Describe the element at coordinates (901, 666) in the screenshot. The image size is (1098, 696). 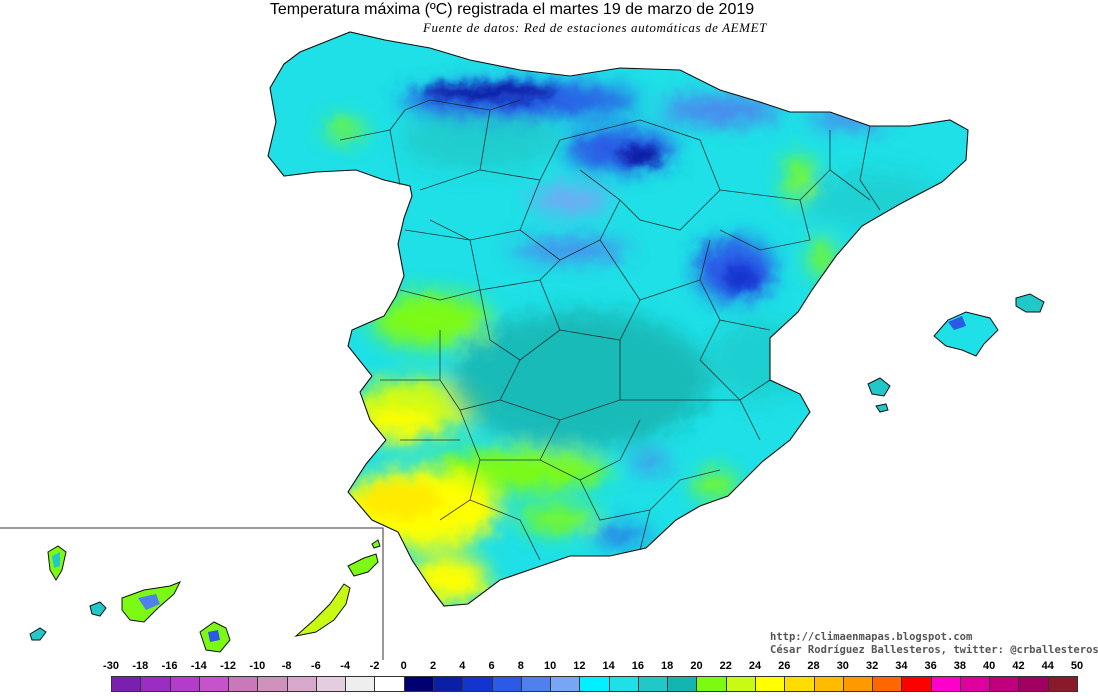
I see `legend-tick: 34` at that location.